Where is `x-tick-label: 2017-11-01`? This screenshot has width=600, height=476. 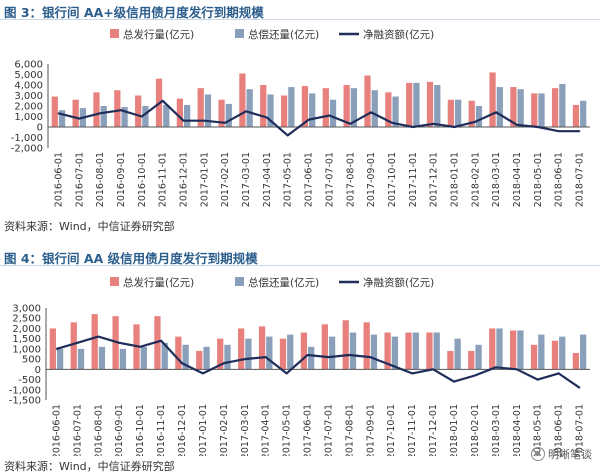
x-tick-label: 2017-11-01 is located at coordinates (413, 179).